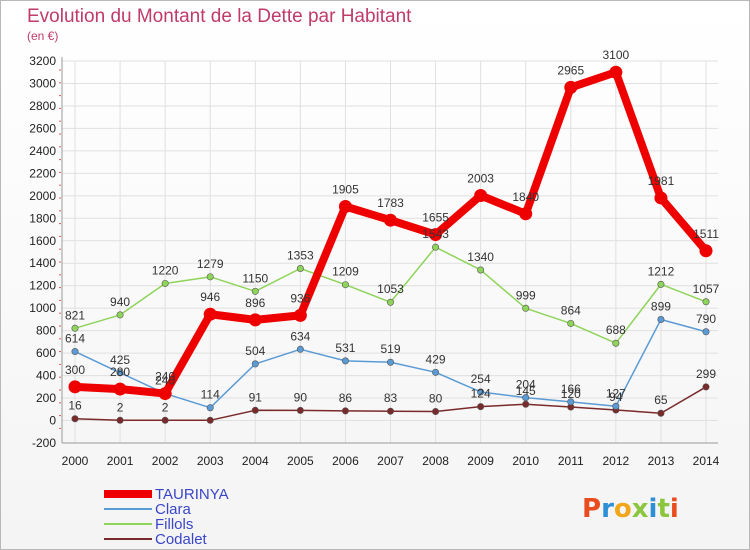 Image resolution: width=750 pixels, height=550 pixels. Describe the element at coordinates (570, 70) in the screenshot. I see `data-label-taurinya: 2965` at that location.